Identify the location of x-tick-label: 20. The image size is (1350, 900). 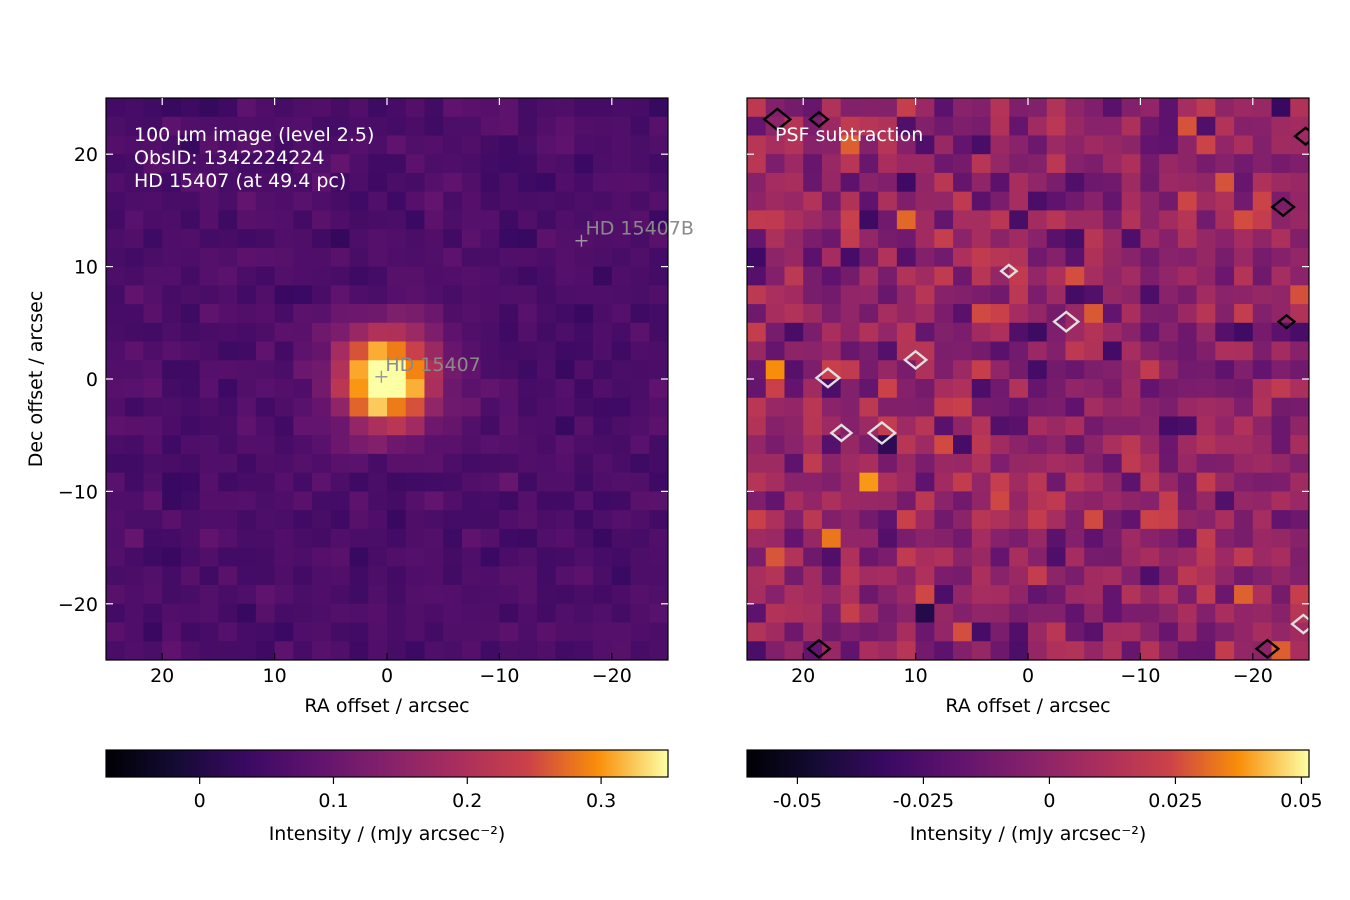
(162, 676).